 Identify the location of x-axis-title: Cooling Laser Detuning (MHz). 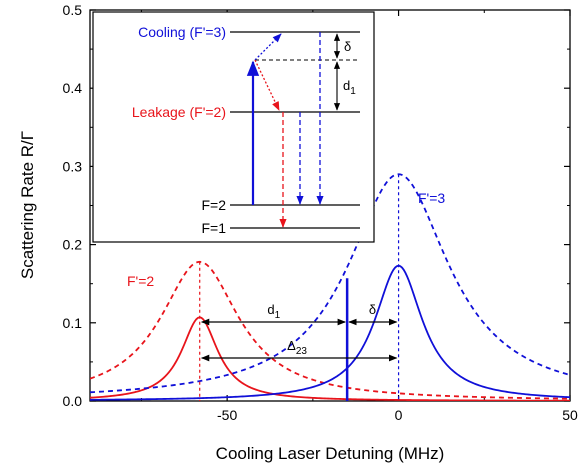
(330, 453).